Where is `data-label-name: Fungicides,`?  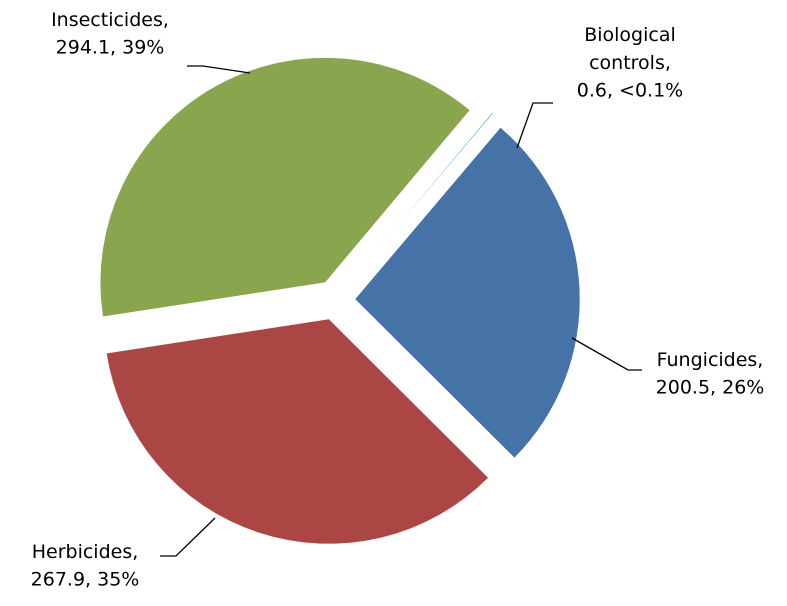
data-label-name: Fungicides, is located at coordinates (710, 360).